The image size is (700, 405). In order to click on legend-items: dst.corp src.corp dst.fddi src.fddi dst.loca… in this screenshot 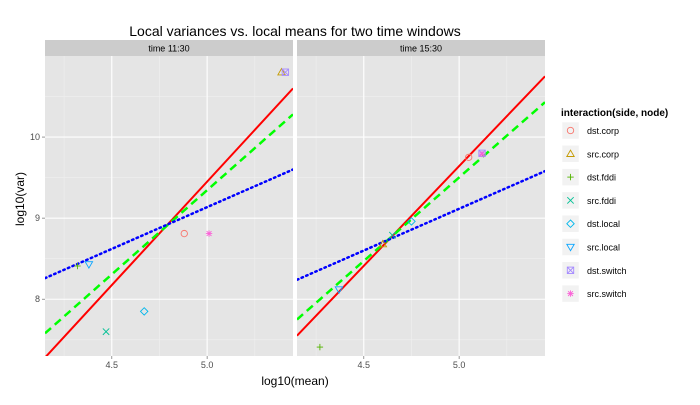, I will do `click(594, 212)`.